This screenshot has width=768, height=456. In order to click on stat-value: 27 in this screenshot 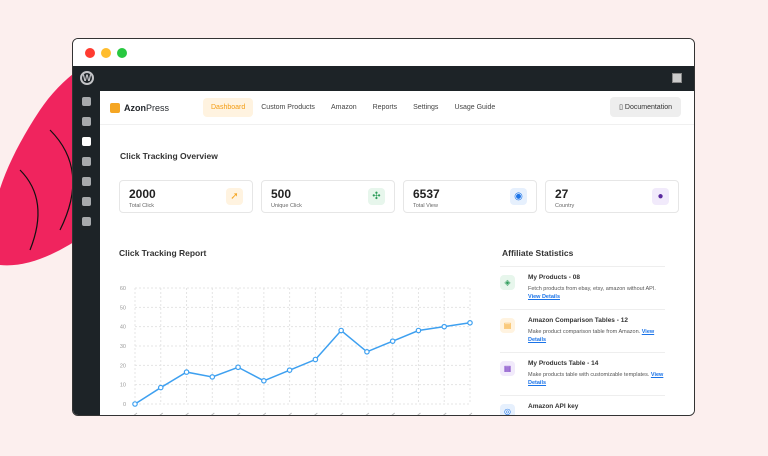, I will do `click(562, 194)`.